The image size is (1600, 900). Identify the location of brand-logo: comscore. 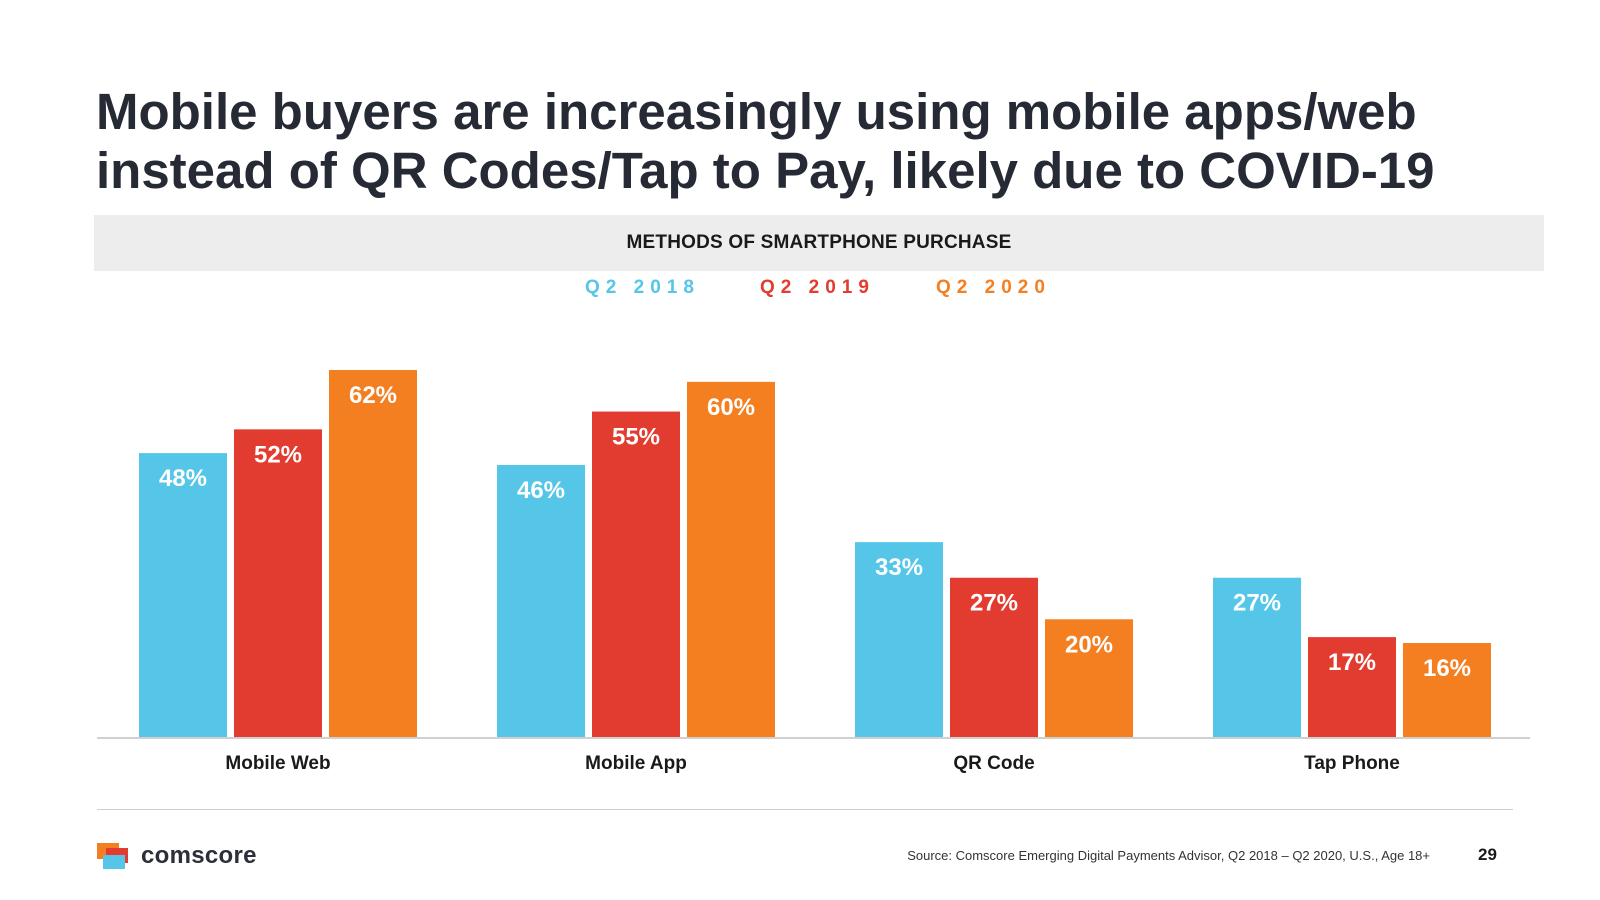
(177, 856).